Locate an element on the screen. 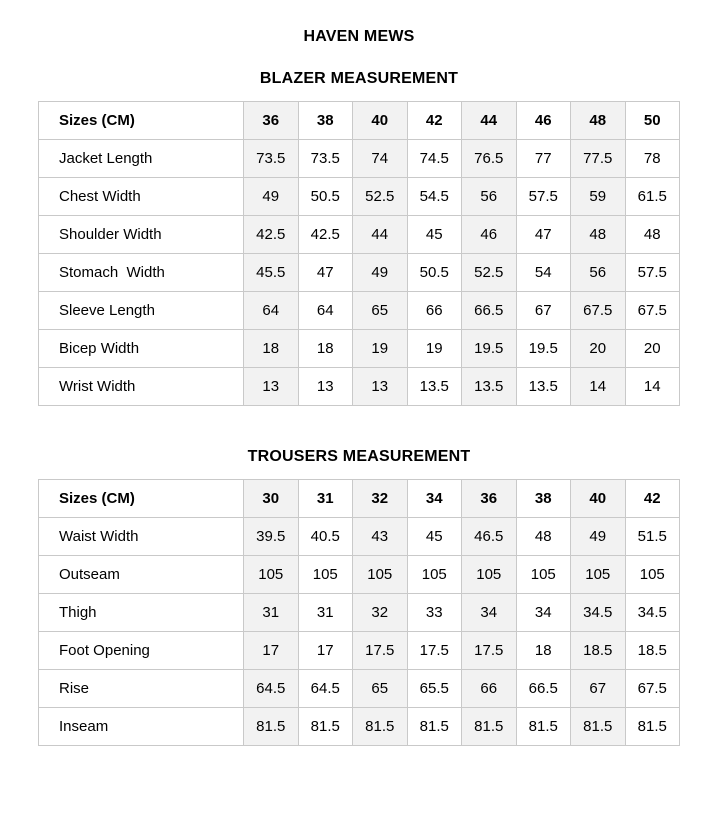 This screenshot has height=813, width=718. value-cell: 17.5 is located at coordinates (380, 650).